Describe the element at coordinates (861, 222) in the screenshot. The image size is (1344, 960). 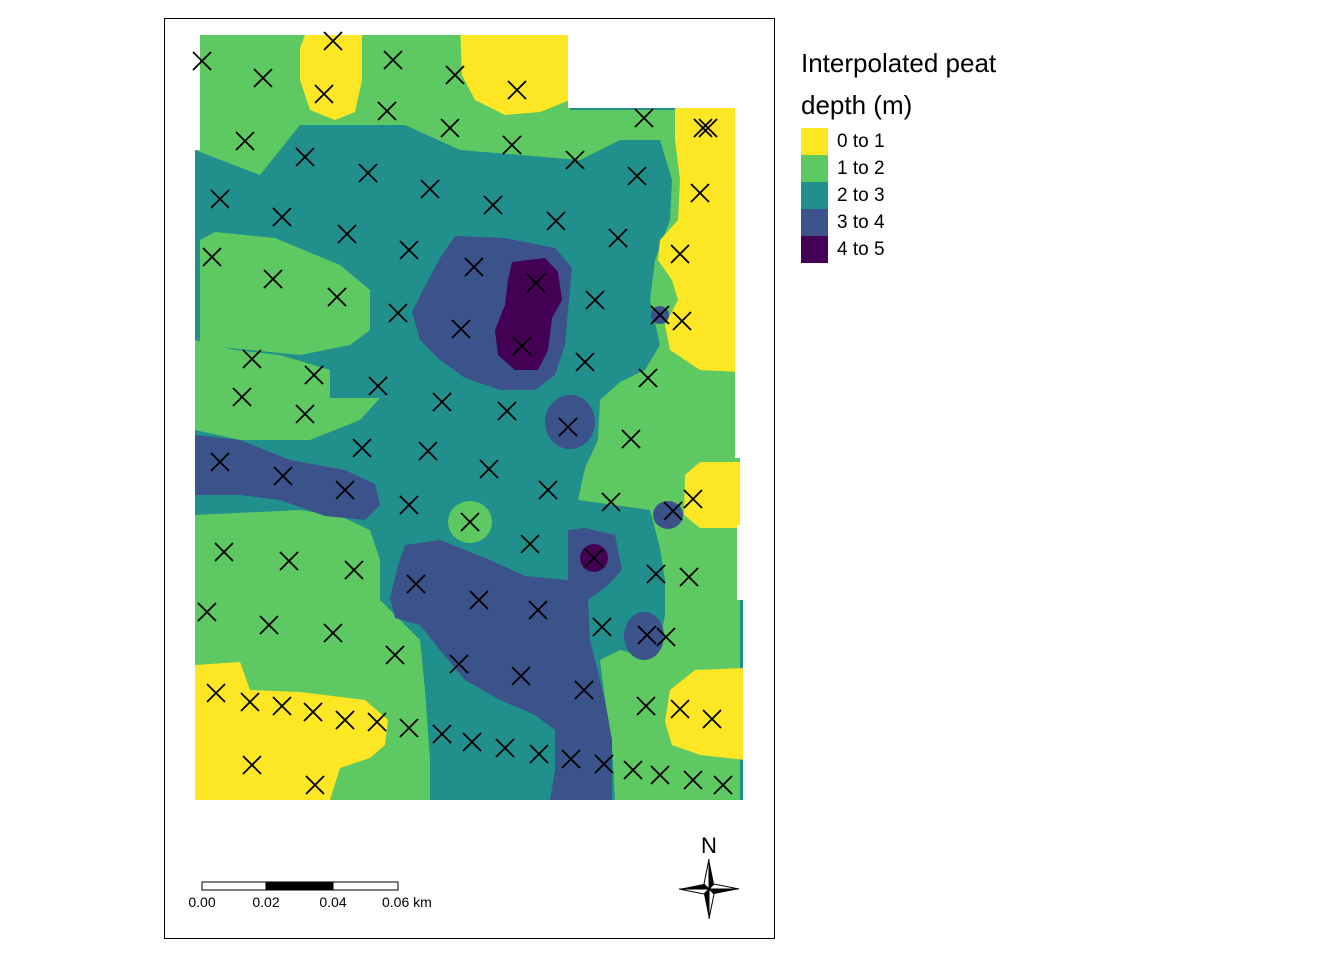
I see `legend-label: 3 to 4` at that location.